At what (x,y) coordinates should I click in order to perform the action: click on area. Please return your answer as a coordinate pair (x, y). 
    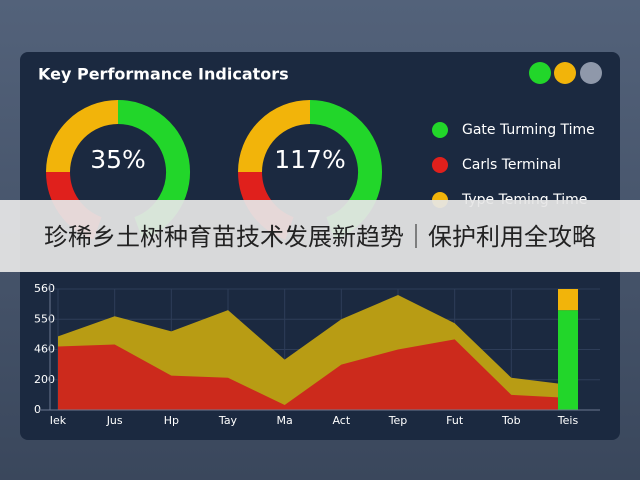
    Looking at the image, I should click on (313, 374).